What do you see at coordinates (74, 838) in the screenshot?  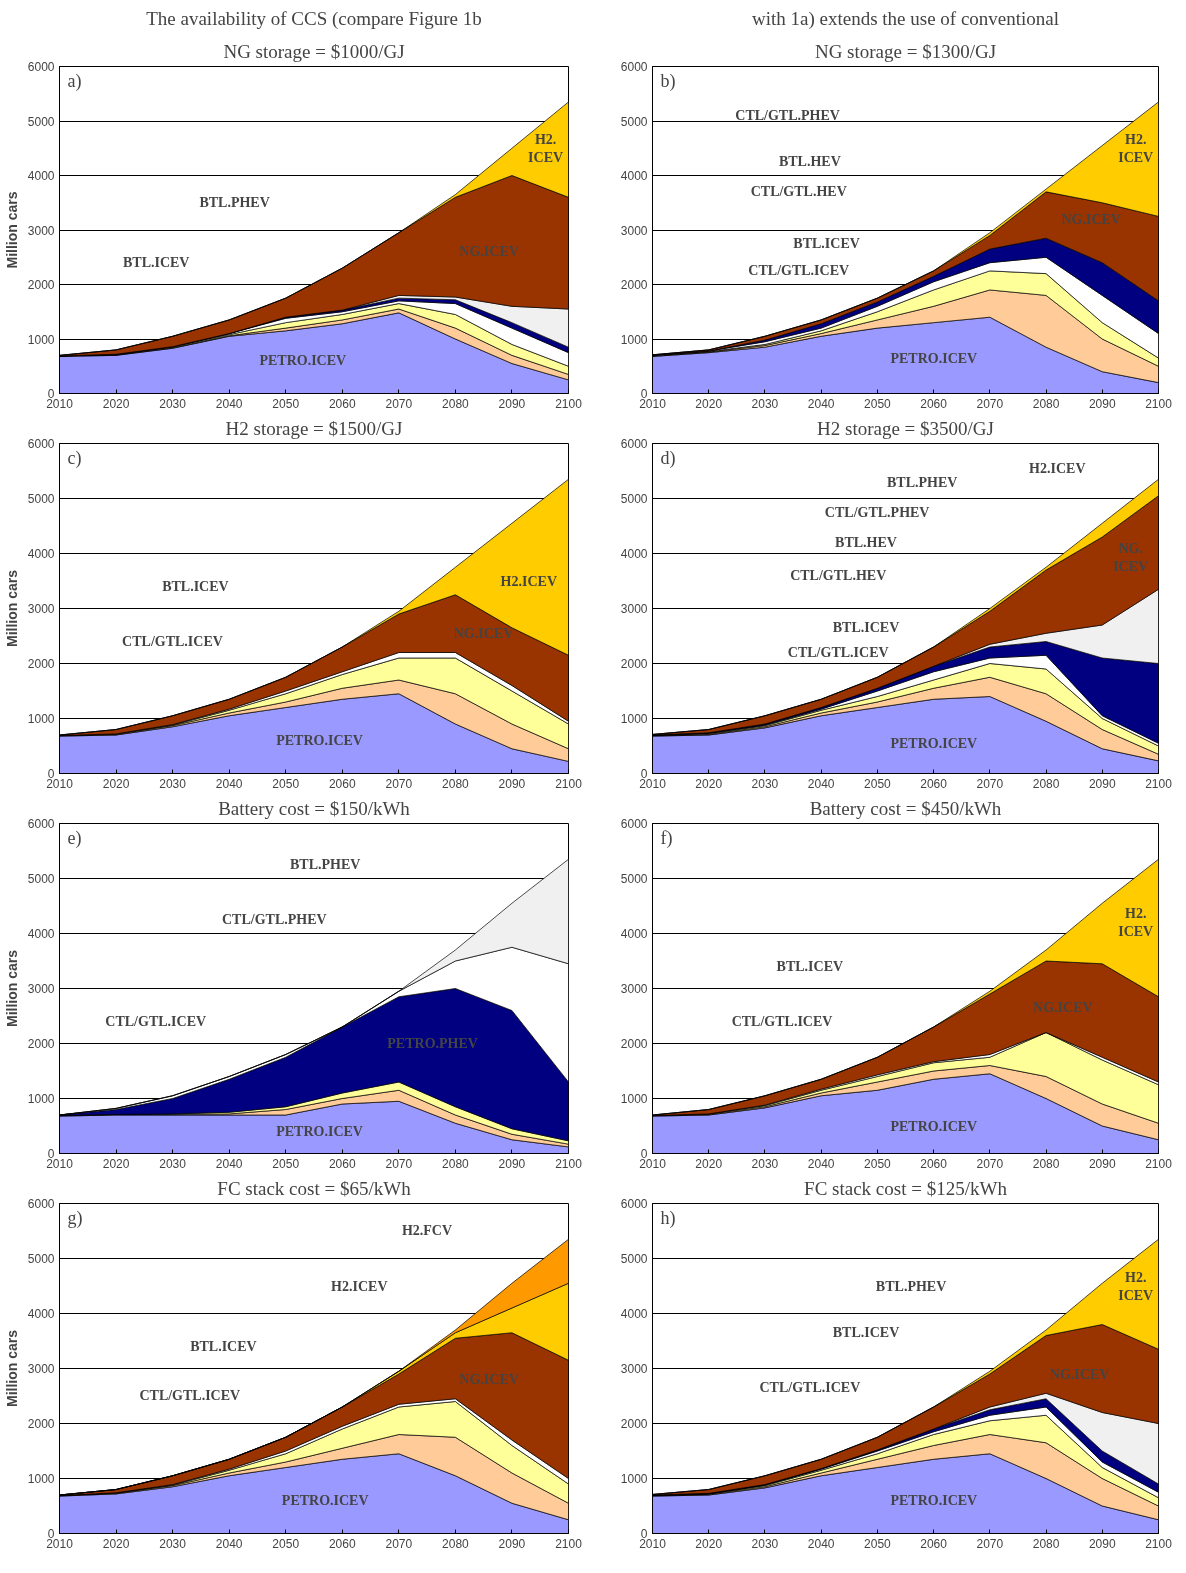 I see `annotation: e)` at bounding box center [74, 838].